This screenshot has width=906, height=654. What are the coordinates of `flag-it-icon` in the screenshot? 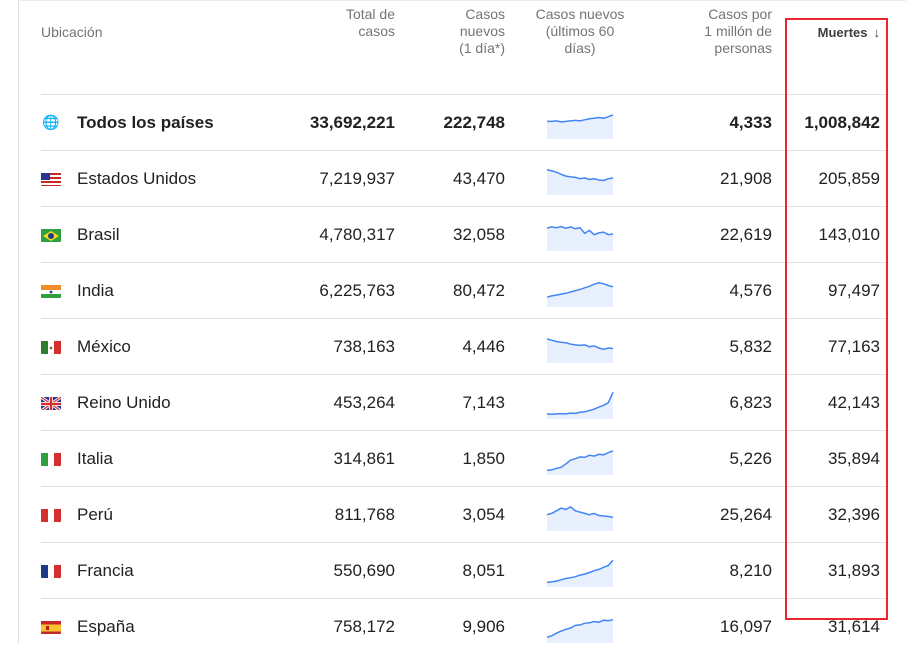 It's located at (51, 459).